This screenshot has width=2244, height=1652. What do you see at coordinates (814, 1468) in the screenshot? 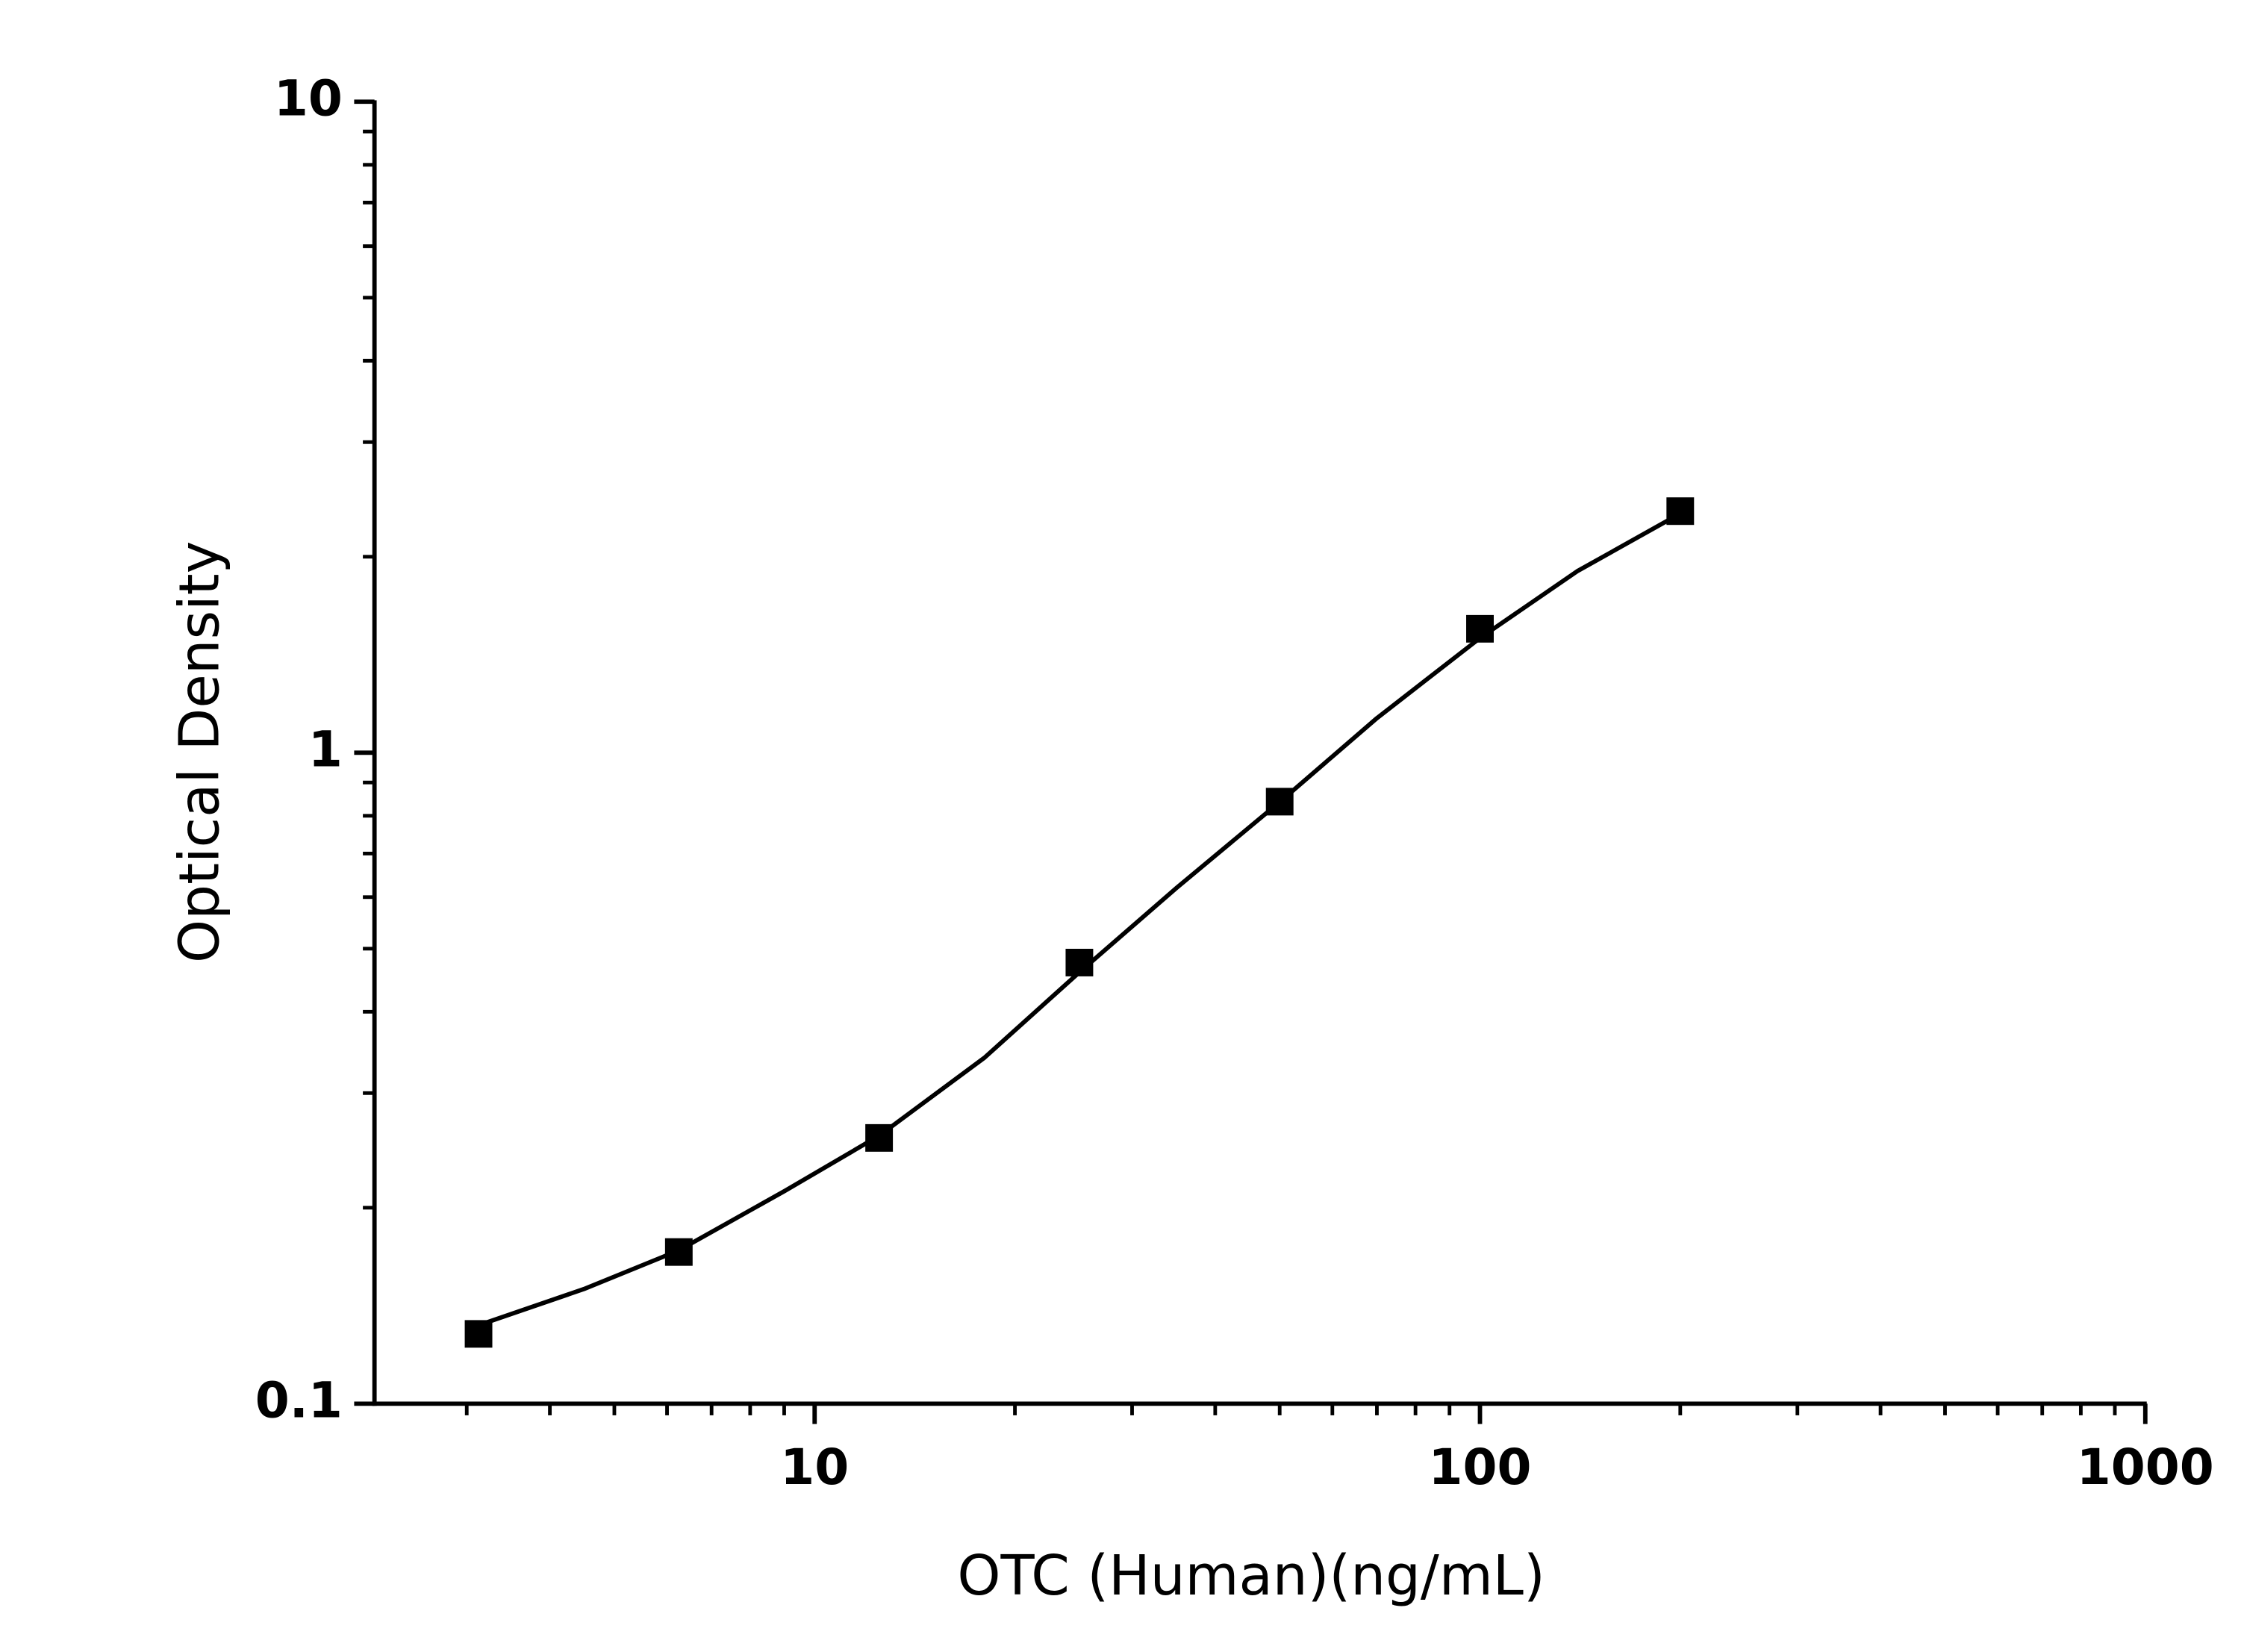
I see `x-tick-label: 10` at bounding box center [814, 1468].